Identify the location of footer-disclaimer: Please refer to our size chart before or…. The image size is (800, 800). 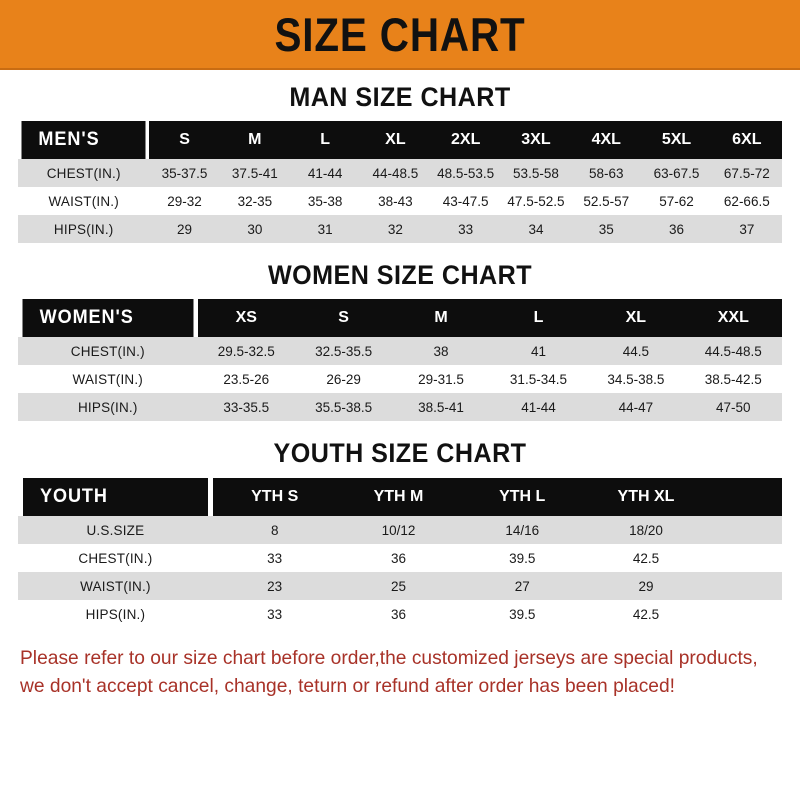
(400, 664).